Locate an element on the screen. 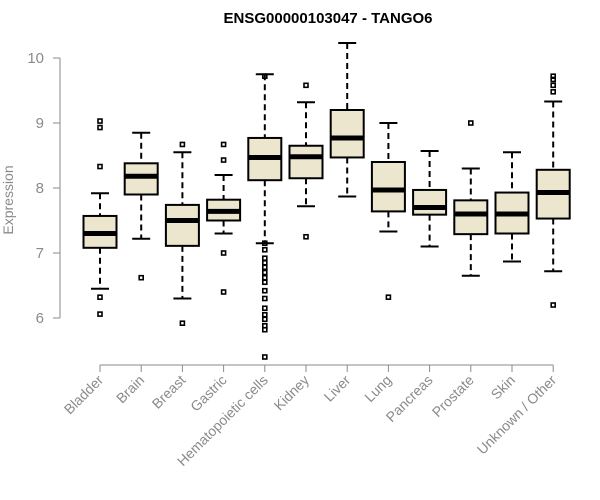 The height and width of the screenshot is (500, 600). x-tick-label: Skin is located at coordinates (503, 387).